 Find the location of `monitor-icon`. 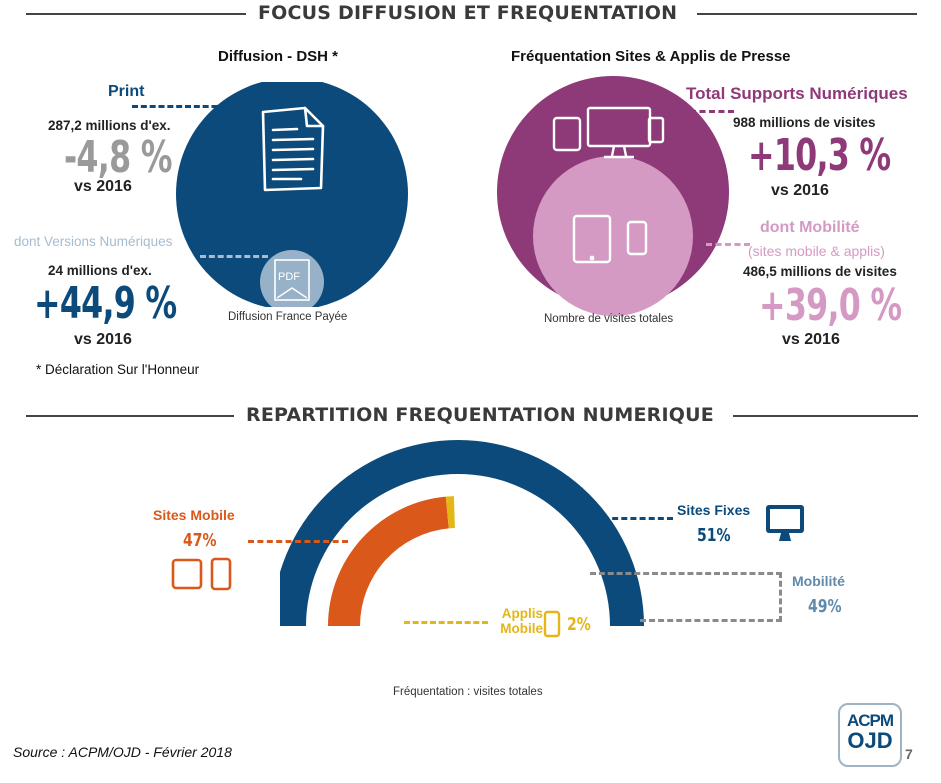

monitor-icon is located at coordinates (785, 523).